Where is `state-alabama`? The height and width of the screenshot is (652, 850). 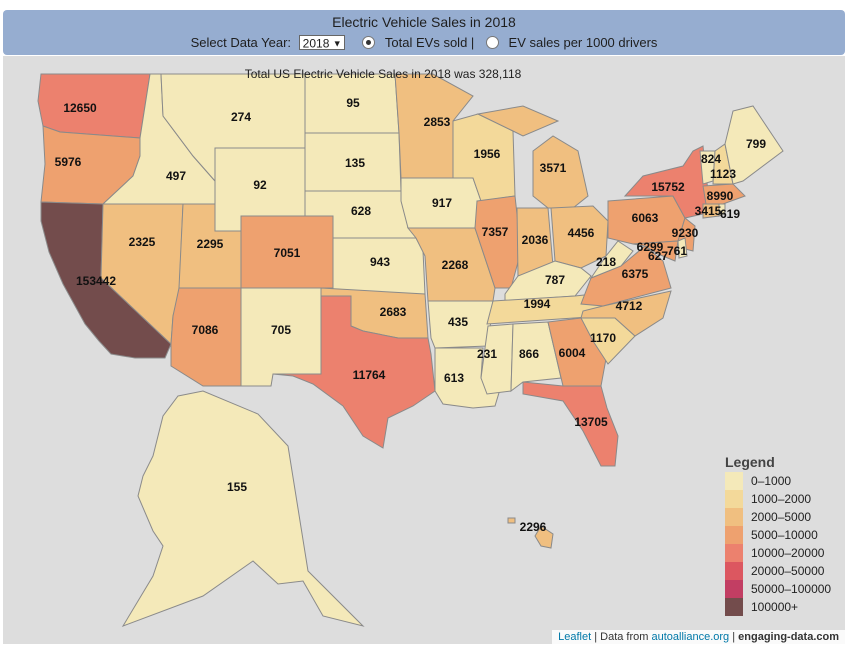
state-alabama is located at coordinates (536, 357).